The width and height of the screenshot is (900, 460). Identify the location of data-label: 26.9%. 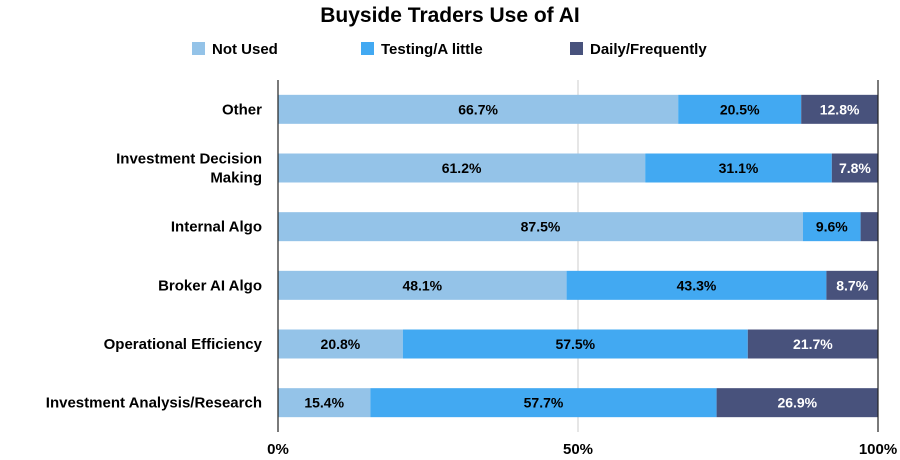
(797, 403).